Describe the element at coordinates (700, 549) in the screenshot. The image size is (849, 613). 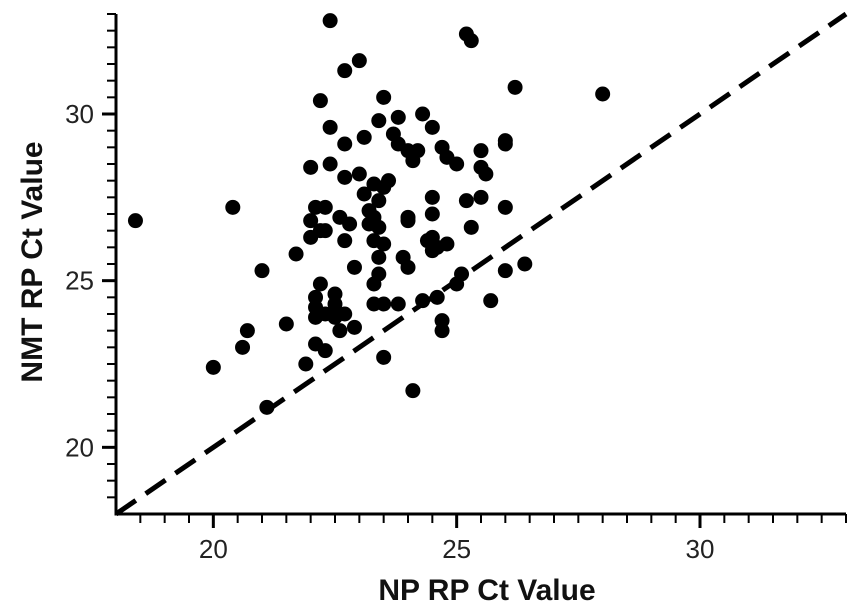
I see `x-tick-label-30: 30` at that location.